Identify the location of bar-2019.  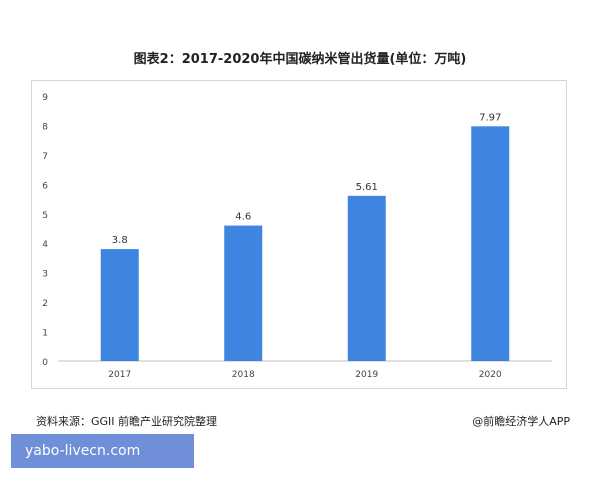
(366, 278).